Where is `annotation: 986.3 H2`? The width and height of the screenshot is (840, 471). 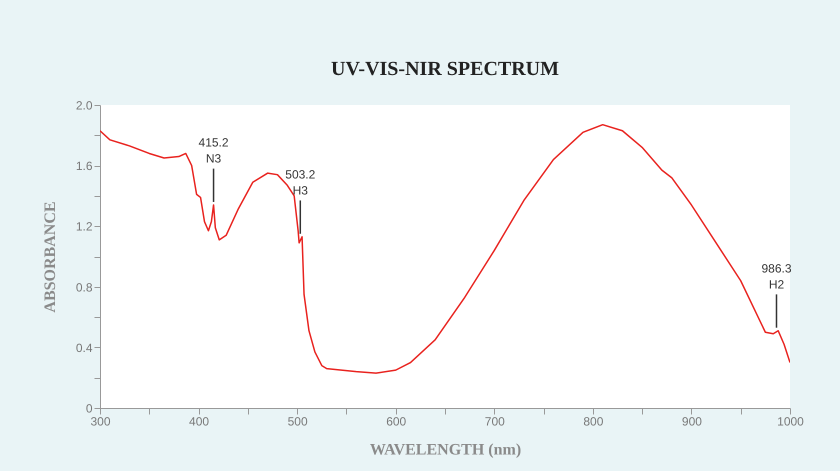
annotation: 986.3 H2 is located at coordinates (776, 276).